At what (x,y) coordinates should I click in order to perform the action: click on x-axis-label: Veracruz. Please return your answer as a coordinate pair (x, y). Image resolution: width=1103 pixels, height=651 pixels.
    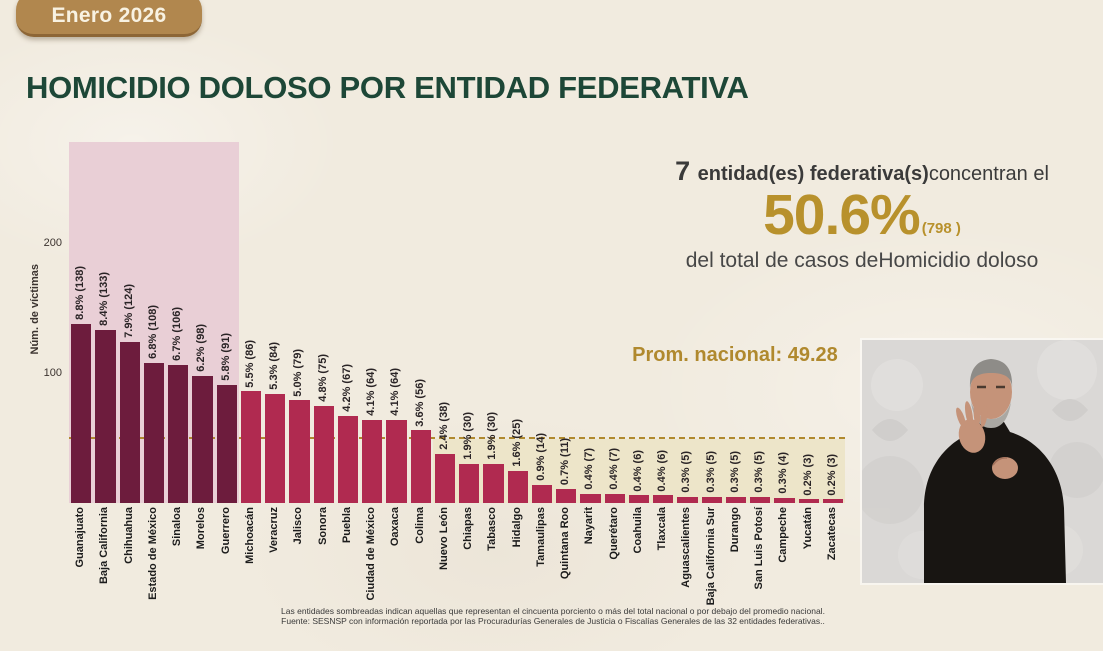
    Looking at the image, I should click on (274, 530).